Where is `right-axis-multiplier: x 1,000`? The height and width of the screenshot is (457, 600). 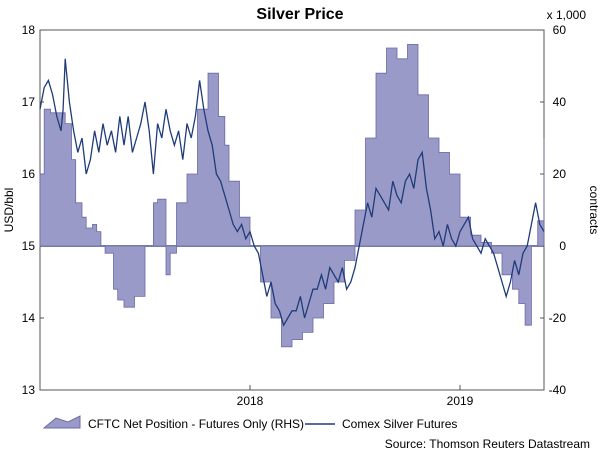
right-axis-multiplier: x 1,000 is located at coordinates (567, 15).